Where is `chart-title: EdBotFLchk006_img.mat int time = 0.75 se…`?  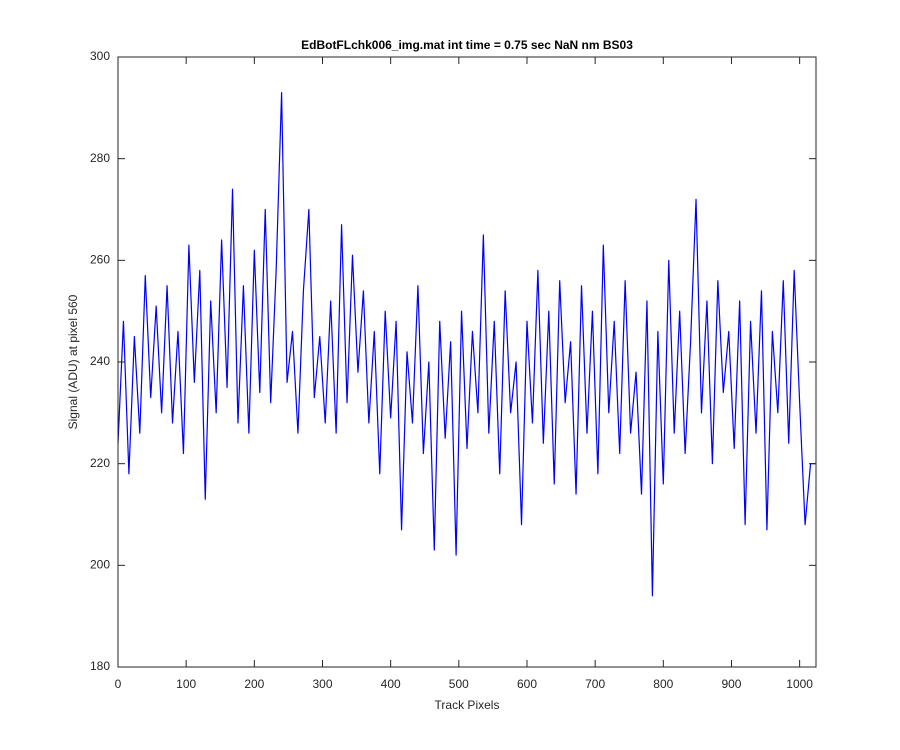 chart-title: EdBotFLchk006_img.mat int time = 0.75 se… is located at coordinates (467, 45).